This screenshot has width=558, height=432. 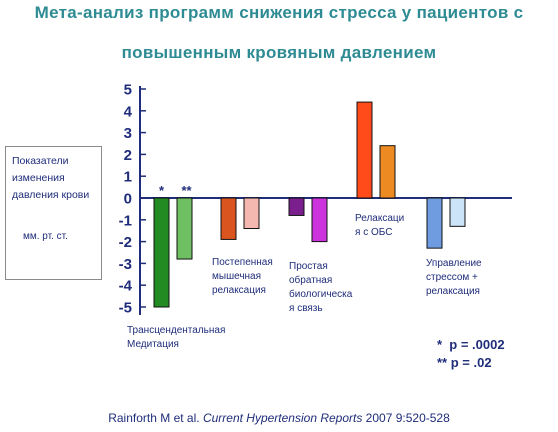 What do you see at coordinates (406, 418) in the screenshot?
I see `citation-details: 2007 9:520-528` at bounding box center [406, 418].